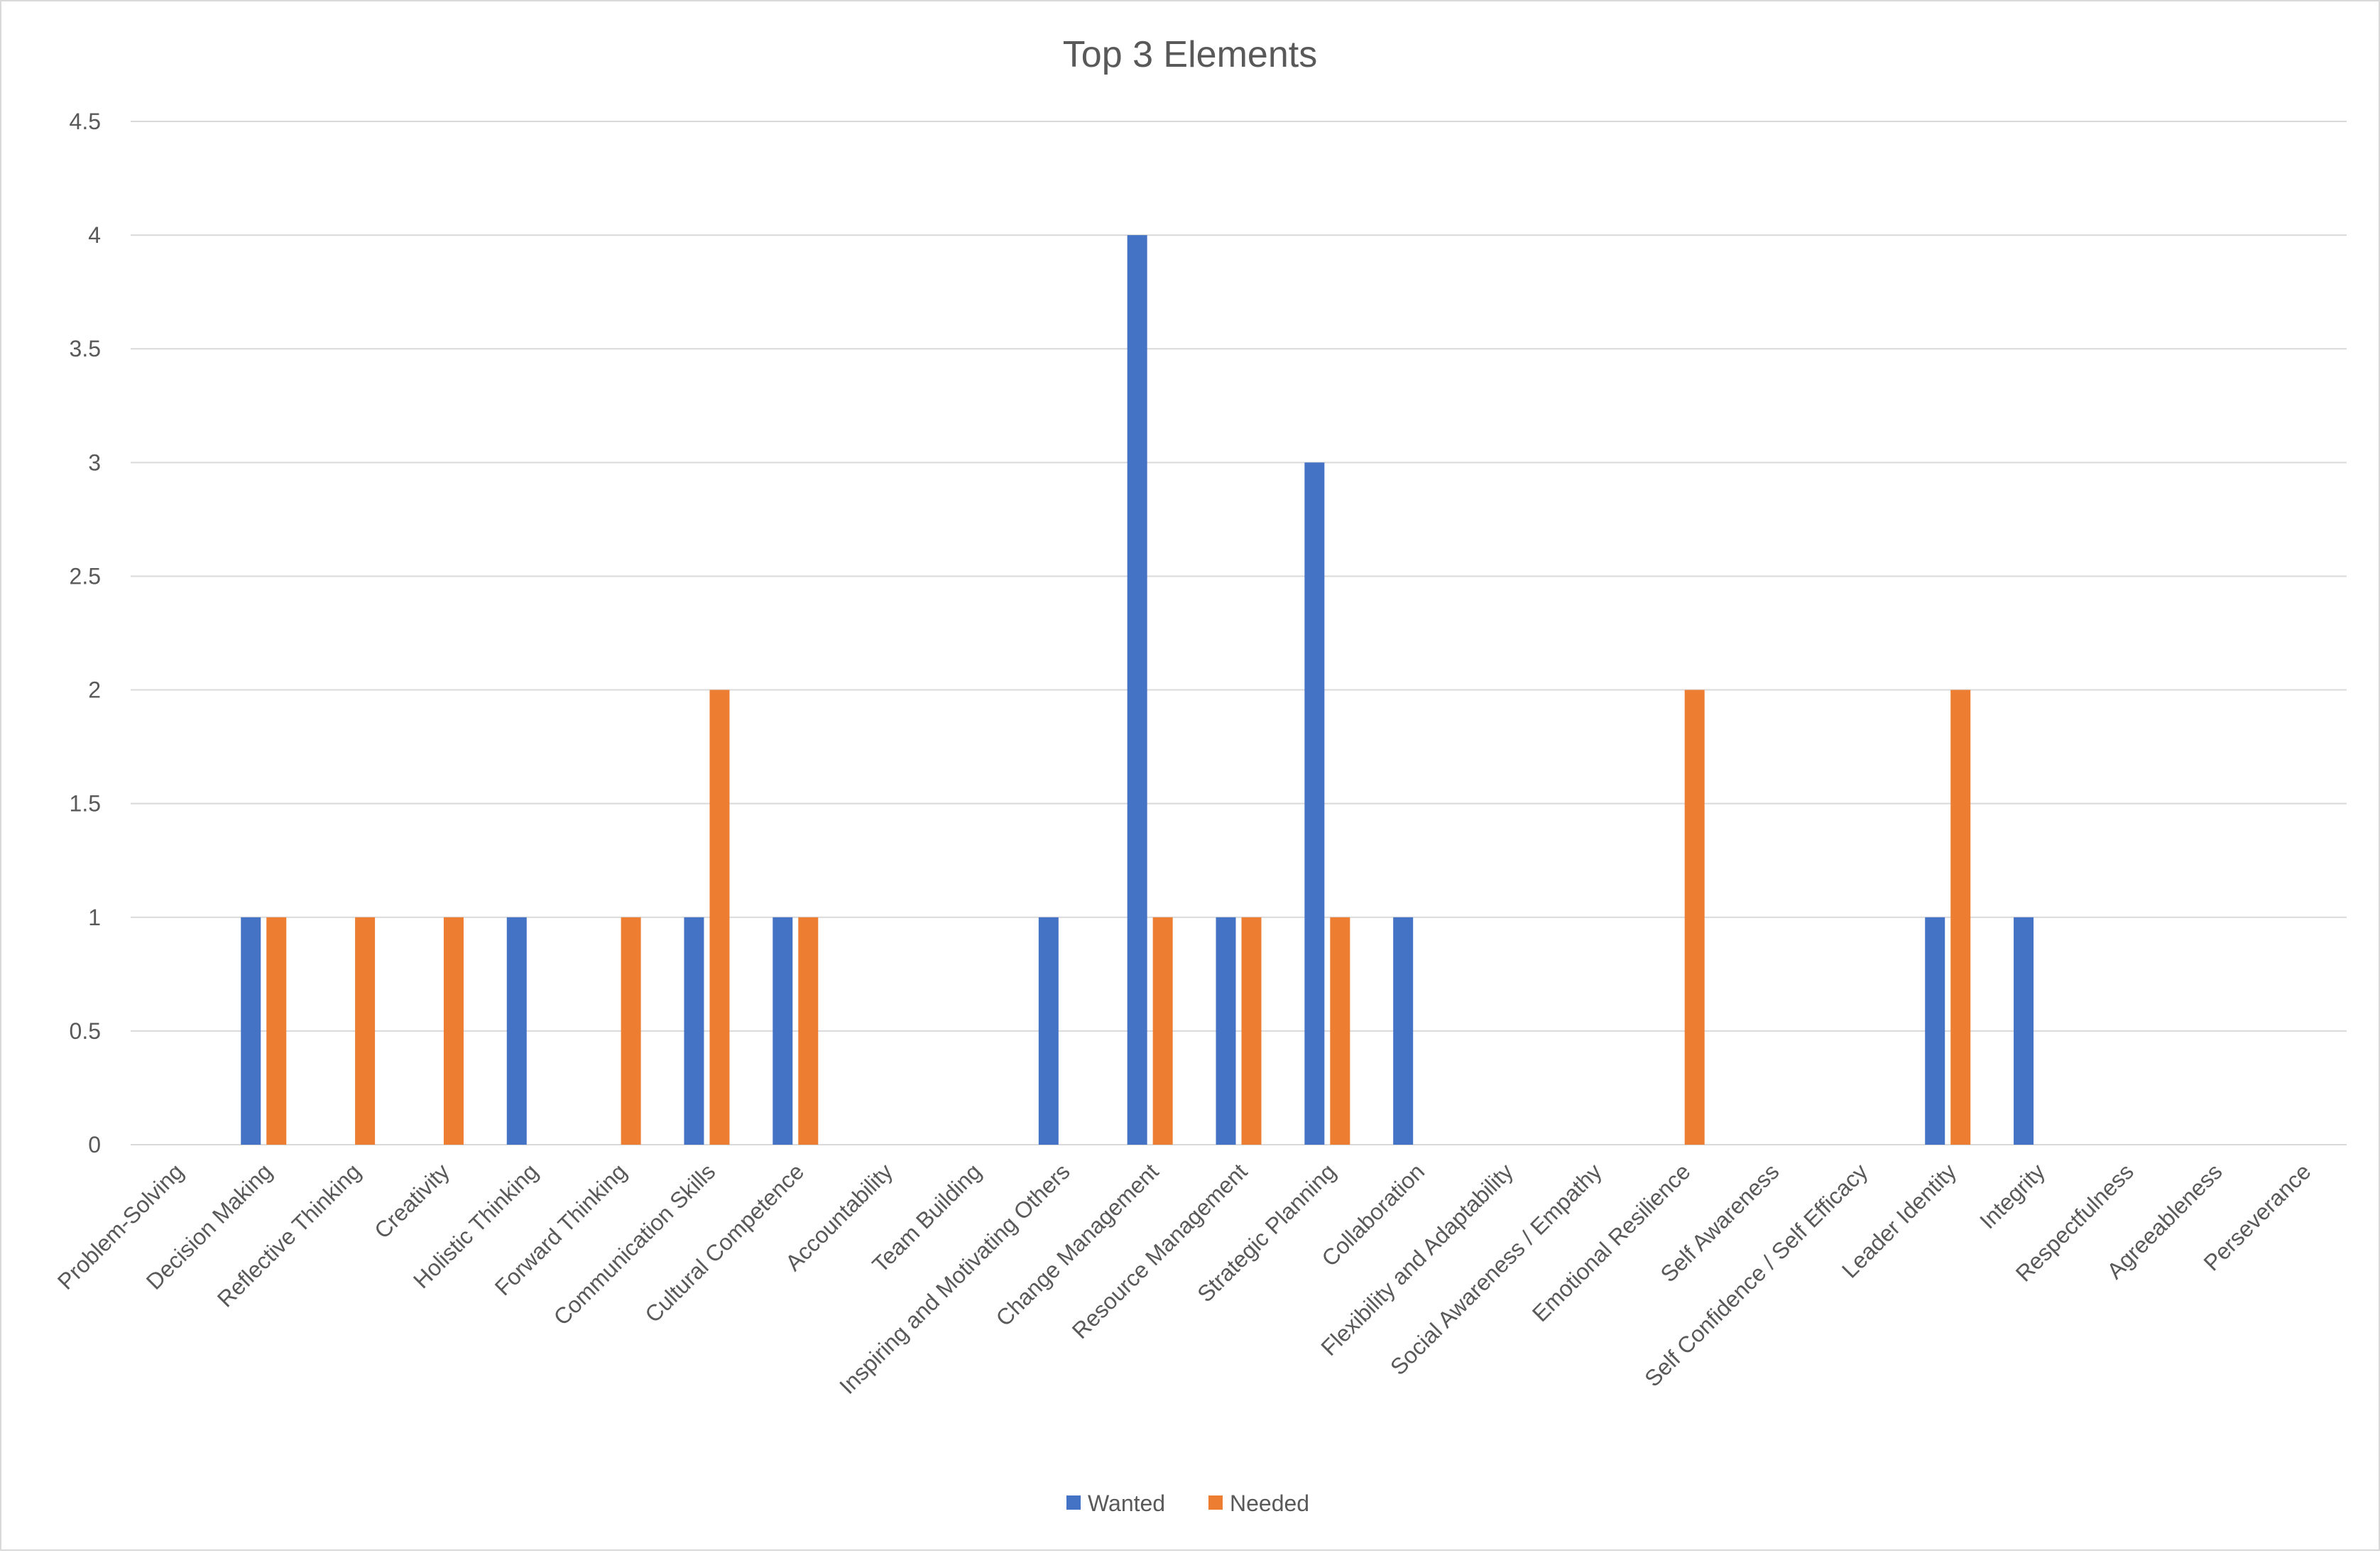 This screenshot has height=1553, width=2380. Describe the element at coordinates (1270, 1503) in the screenshot. I see `legend-label-needed: Needed` at that location.